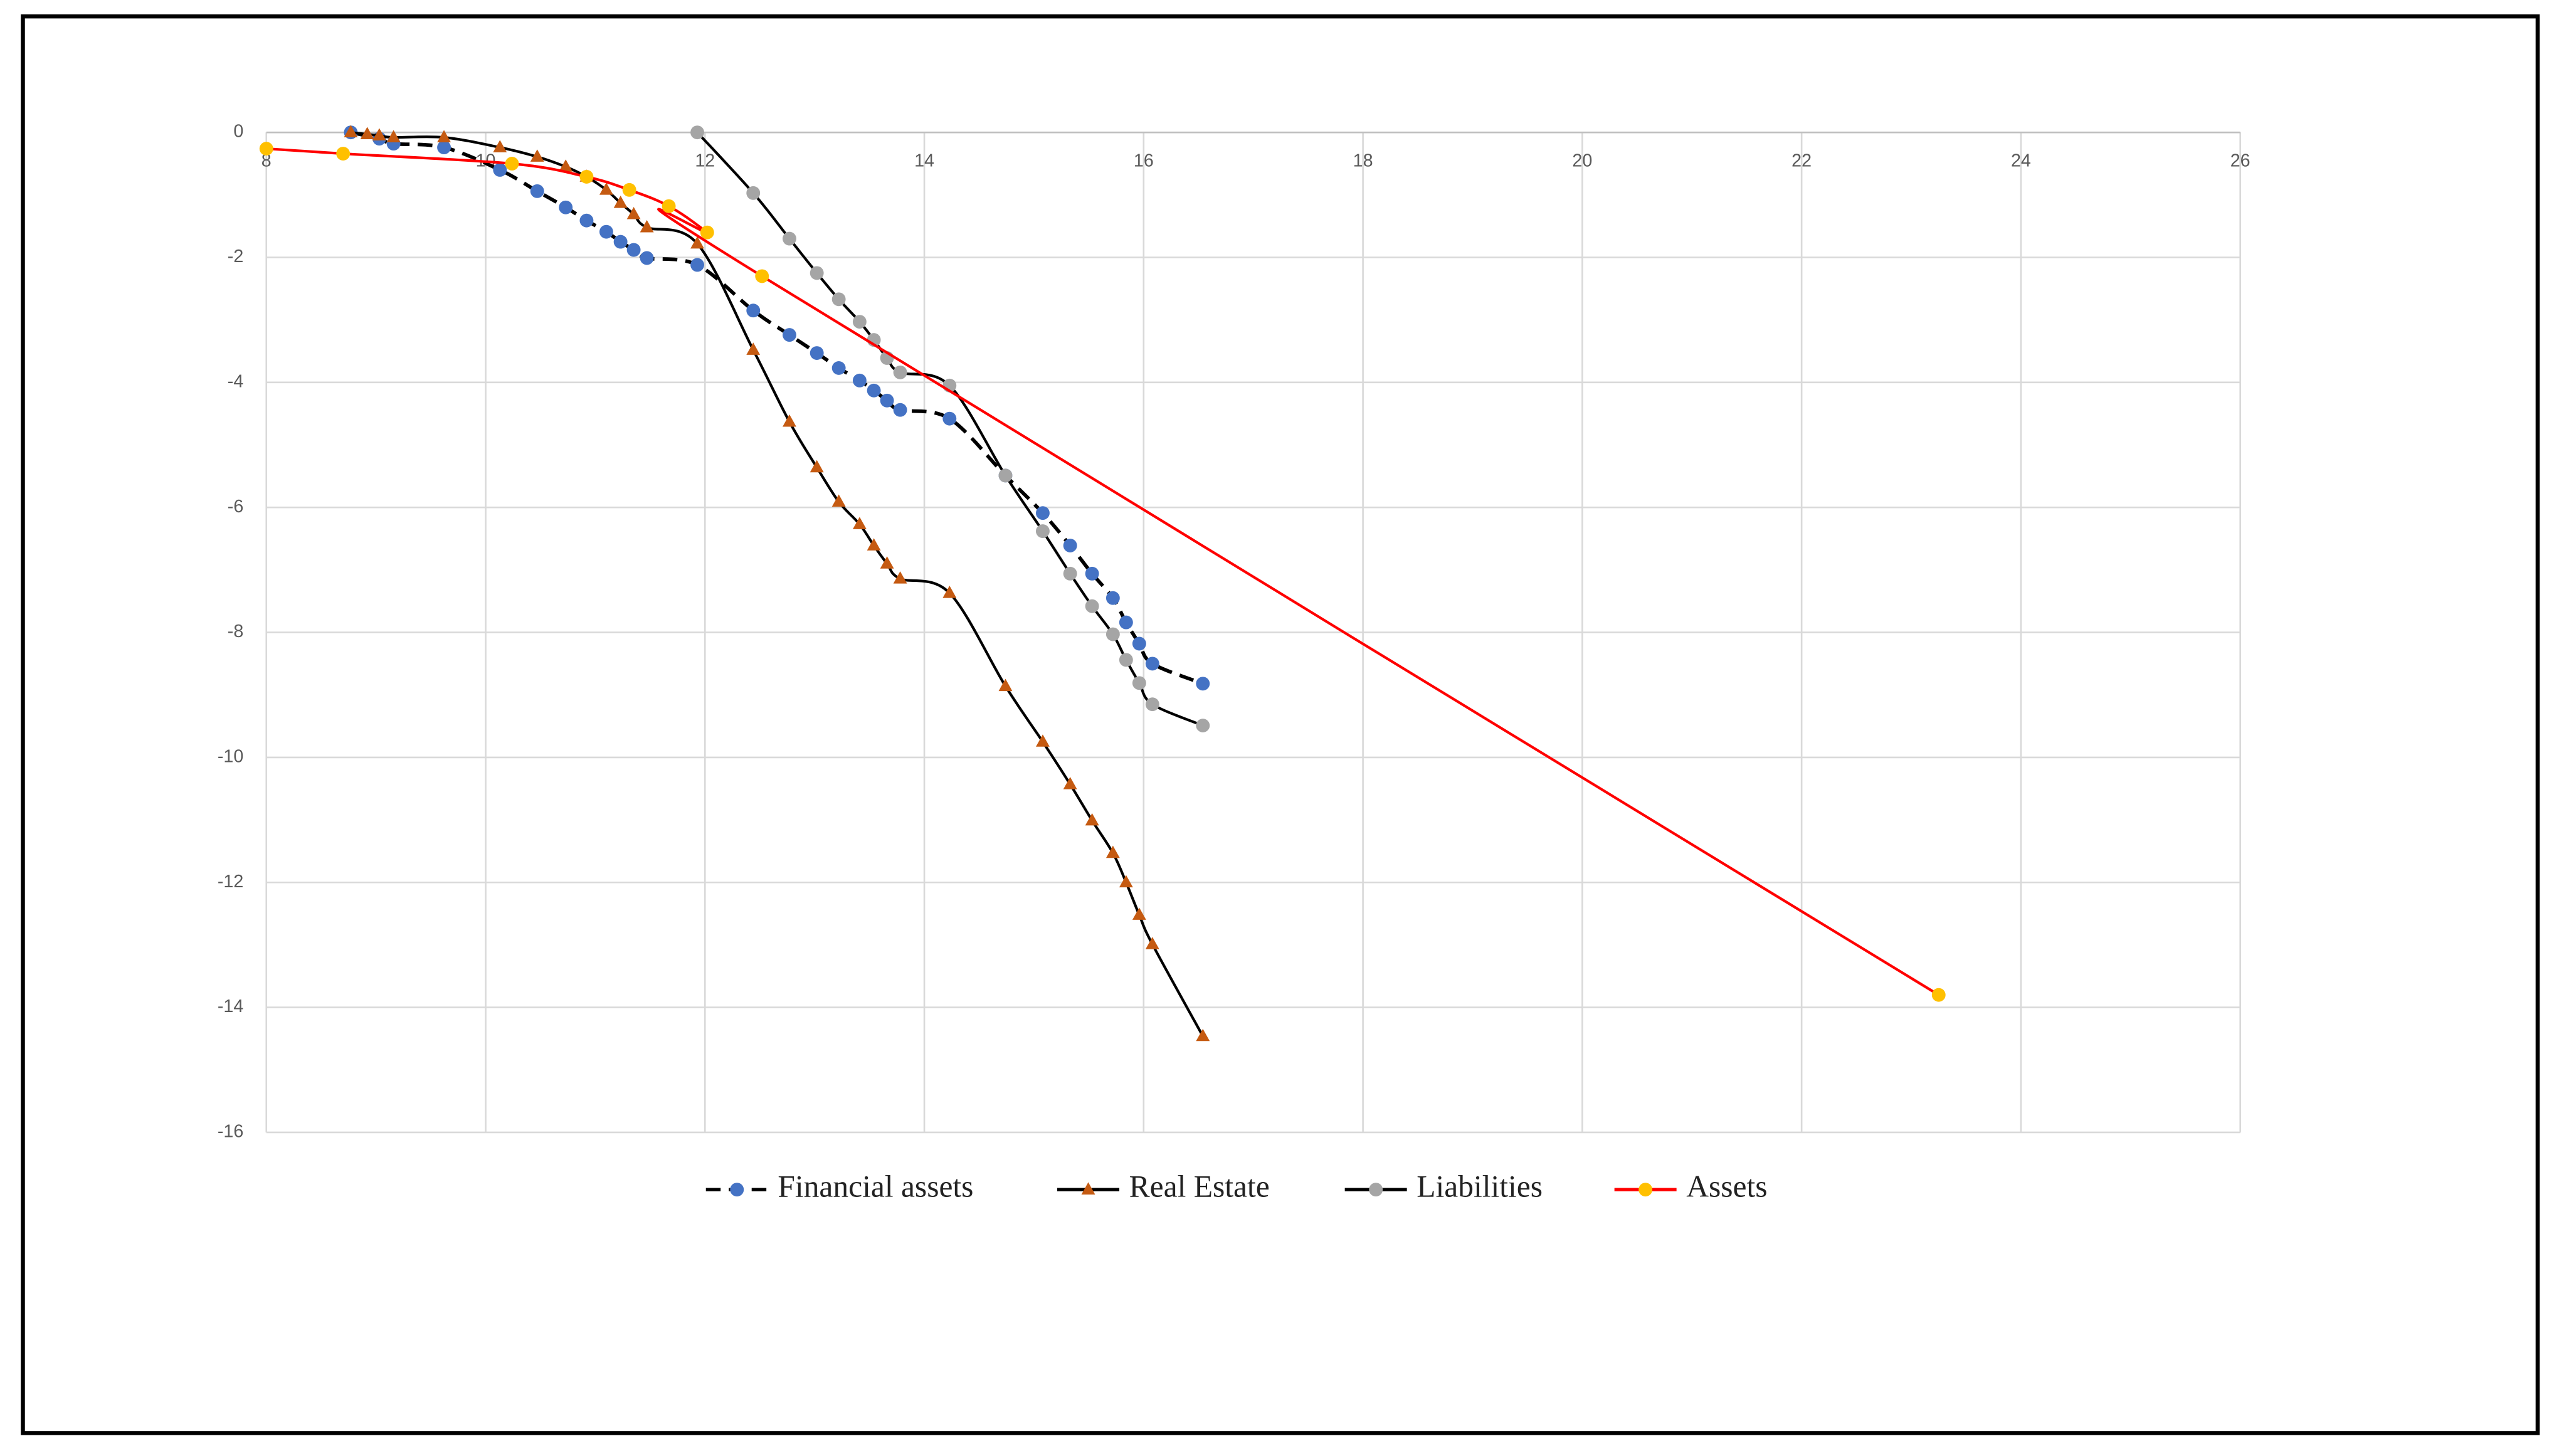 The image size is (2554, 1456). I want to click on x-tick-label: 14, so click(924, 161).